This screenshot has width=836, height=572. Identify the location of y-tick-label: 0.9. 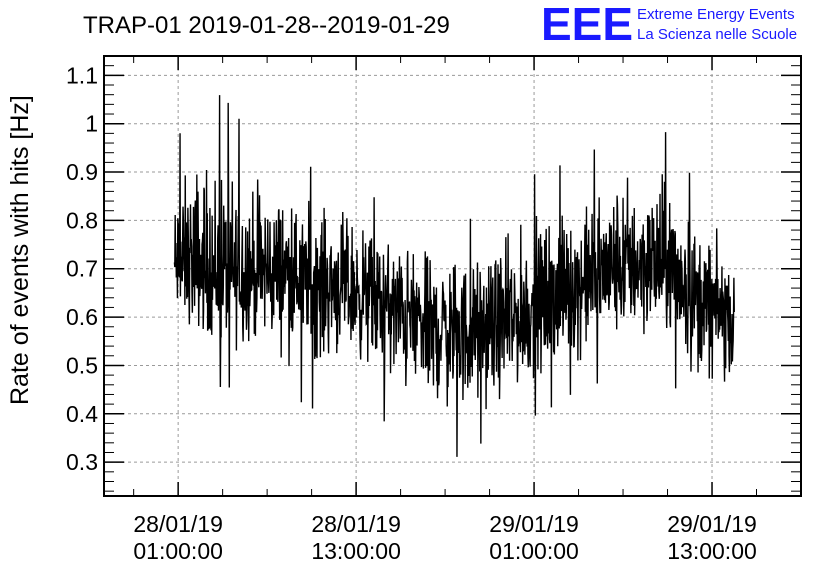
(82, 172).